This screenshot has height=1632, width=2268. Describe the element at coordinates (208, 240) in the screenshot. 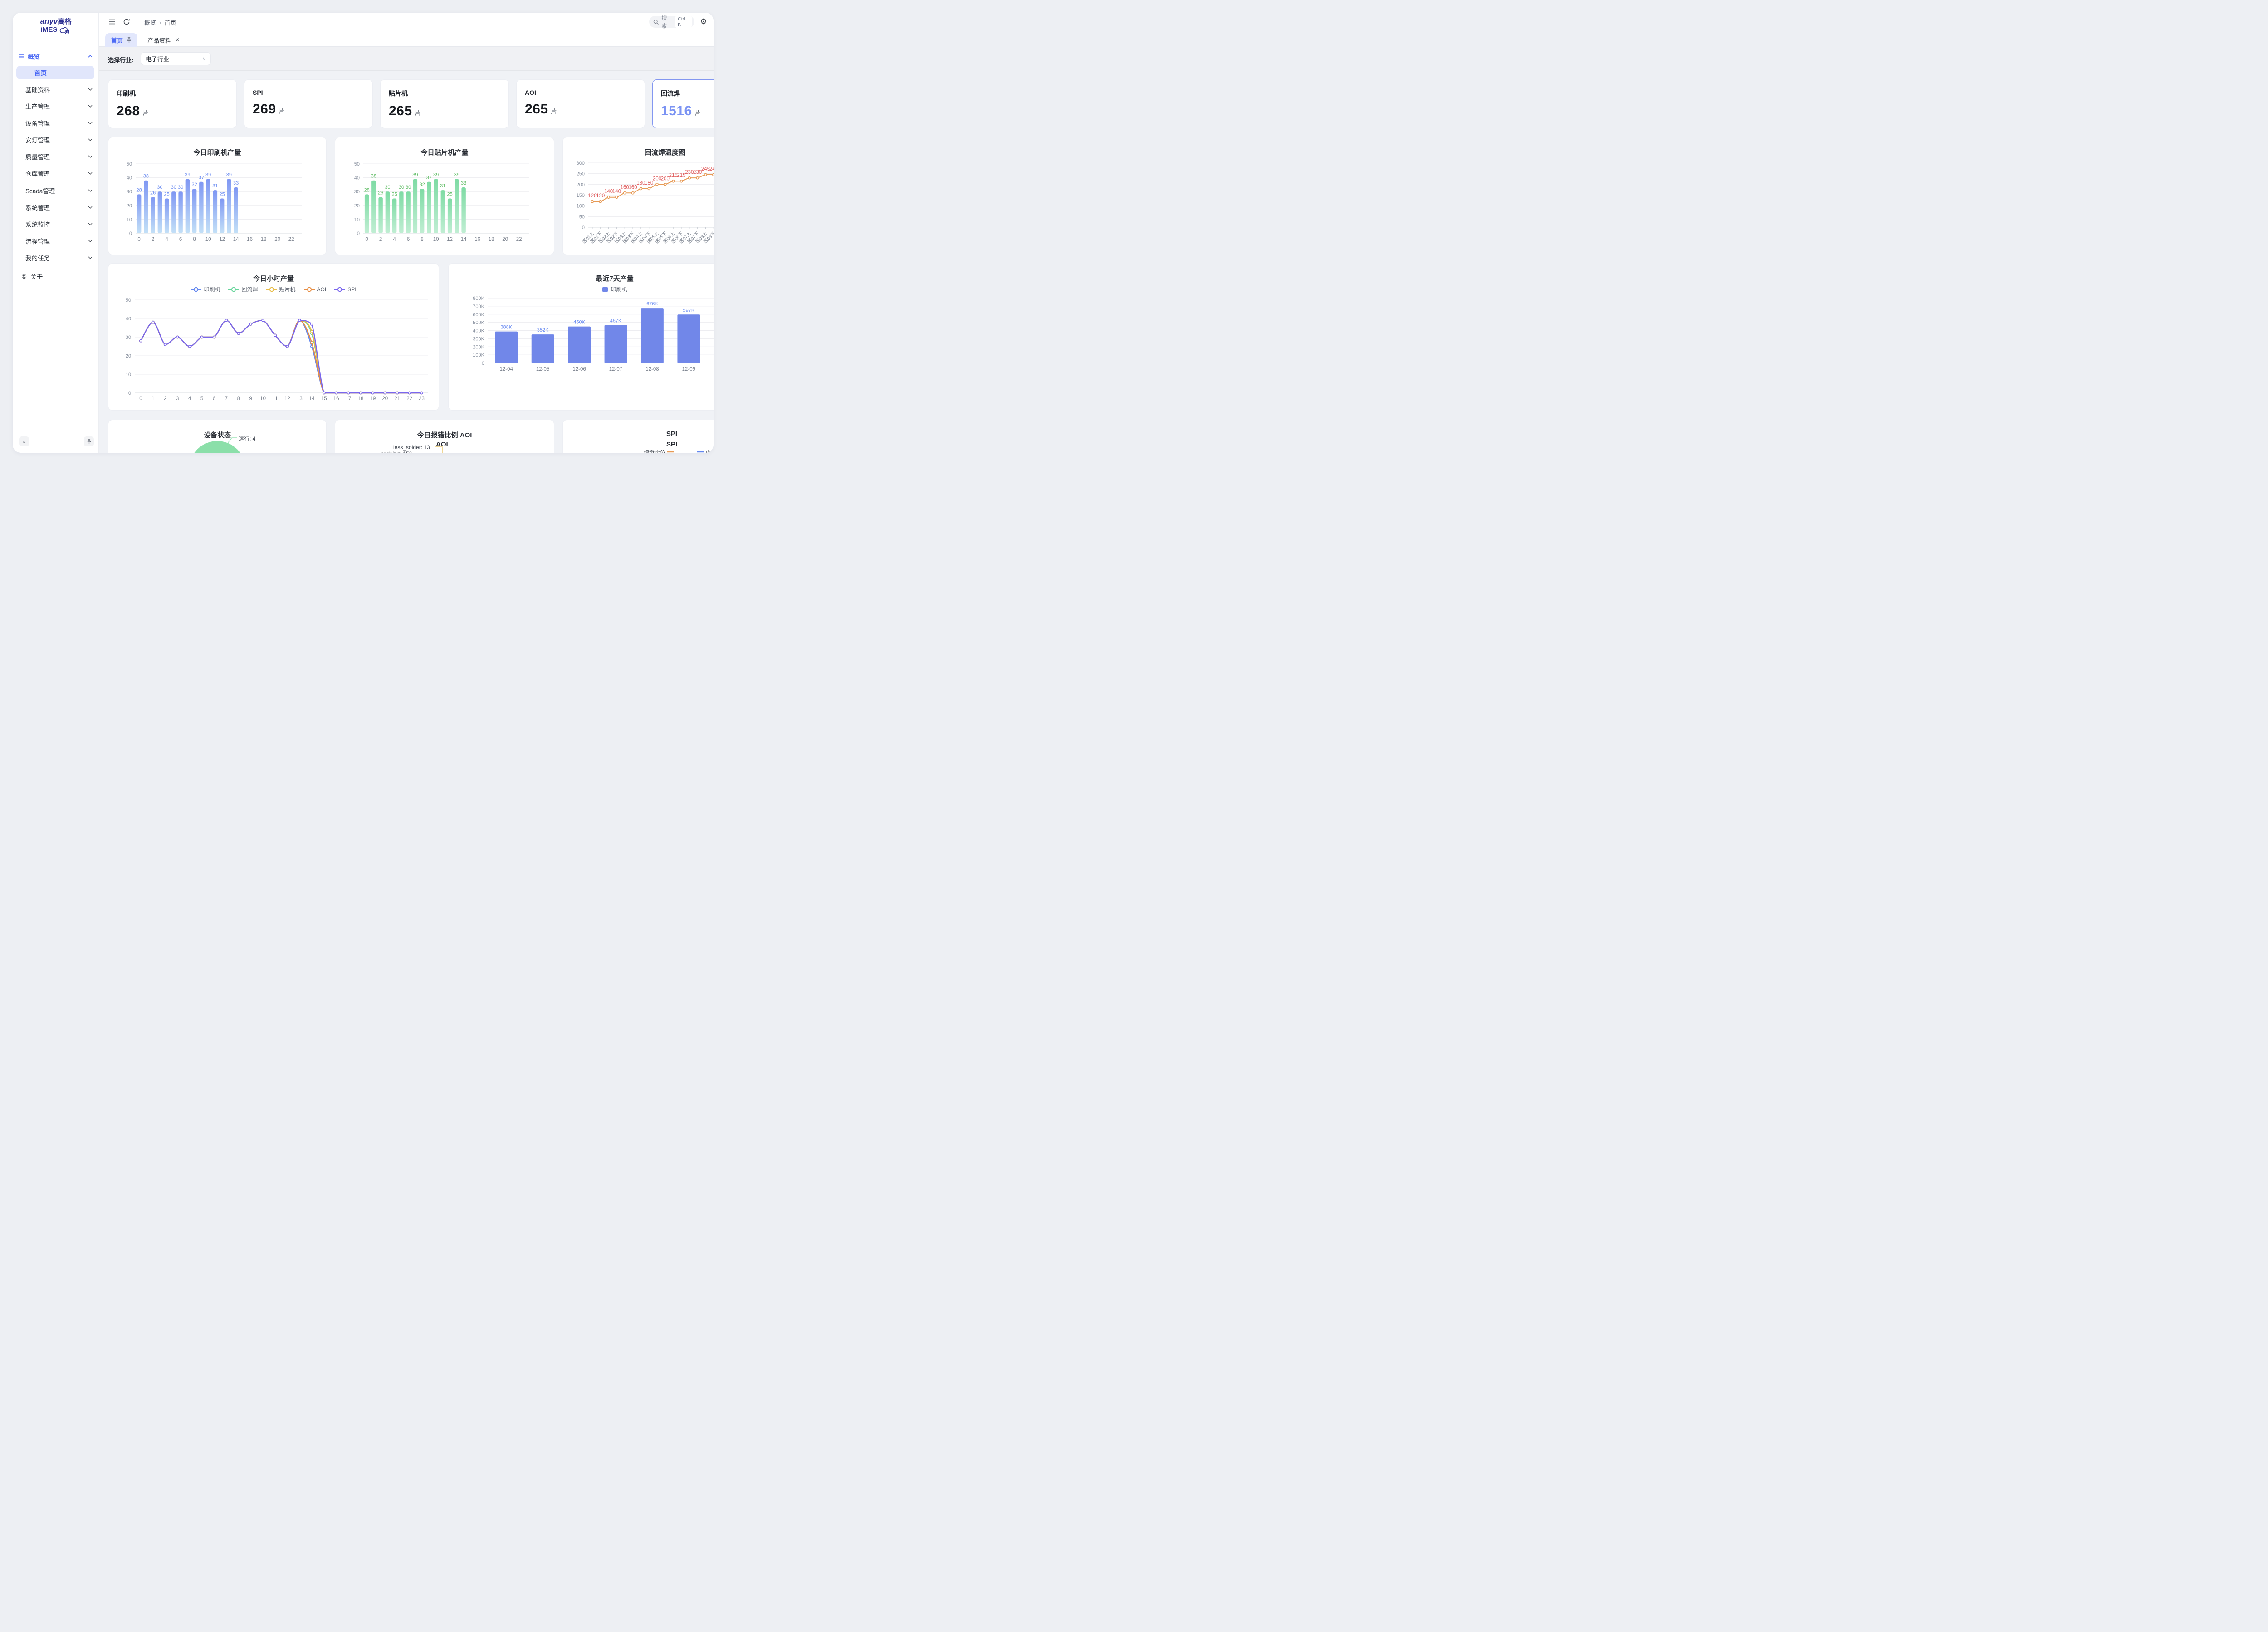

I see `svg-text: 10` at that location.